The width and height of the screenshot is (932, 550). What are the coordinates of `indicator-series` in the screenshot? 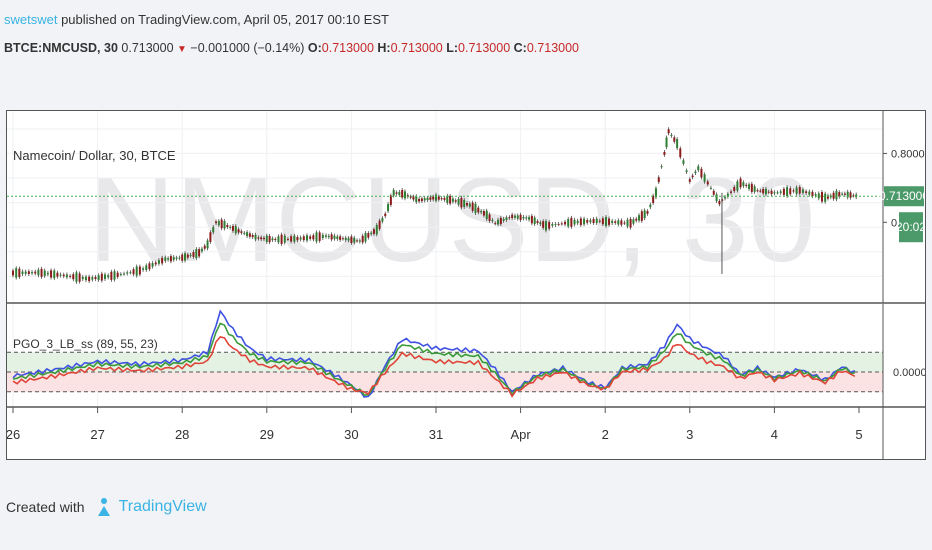 It's located at (434, 353).